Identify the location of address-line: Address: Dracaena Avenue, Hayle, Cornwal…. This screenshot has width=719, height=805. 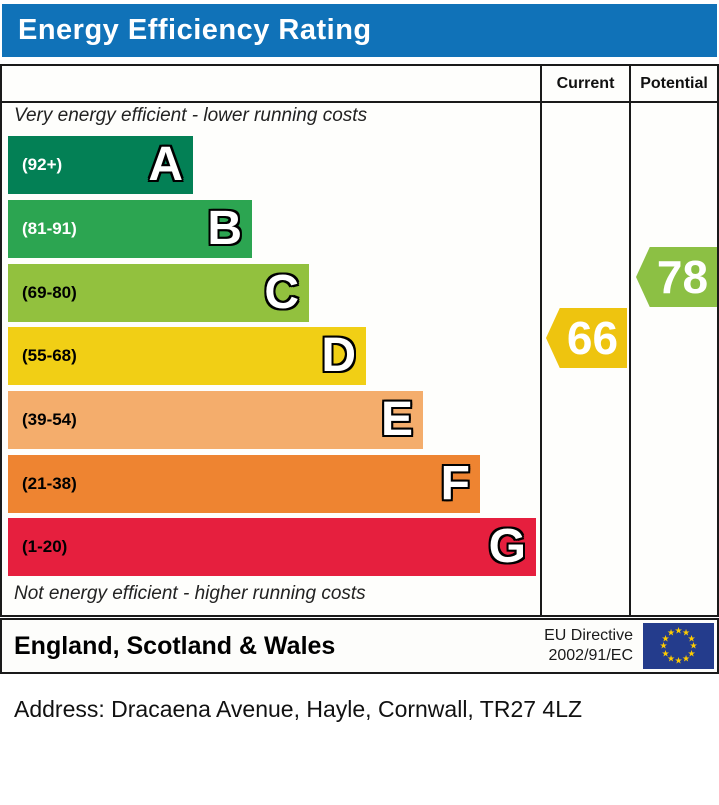
(298, 709).